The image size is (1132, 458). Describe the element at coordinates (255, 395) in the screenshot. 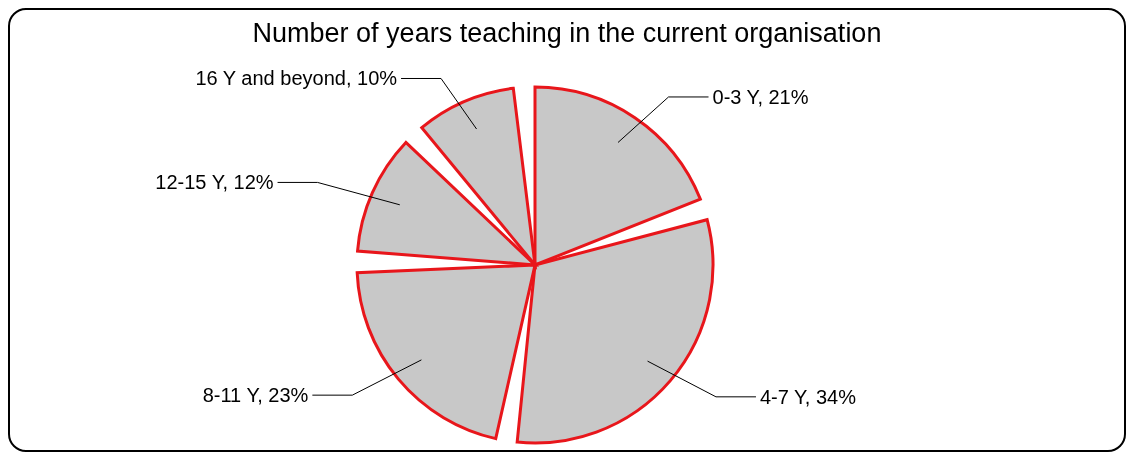

I see `slice-label: 8-11 Y, 23%` at that location.